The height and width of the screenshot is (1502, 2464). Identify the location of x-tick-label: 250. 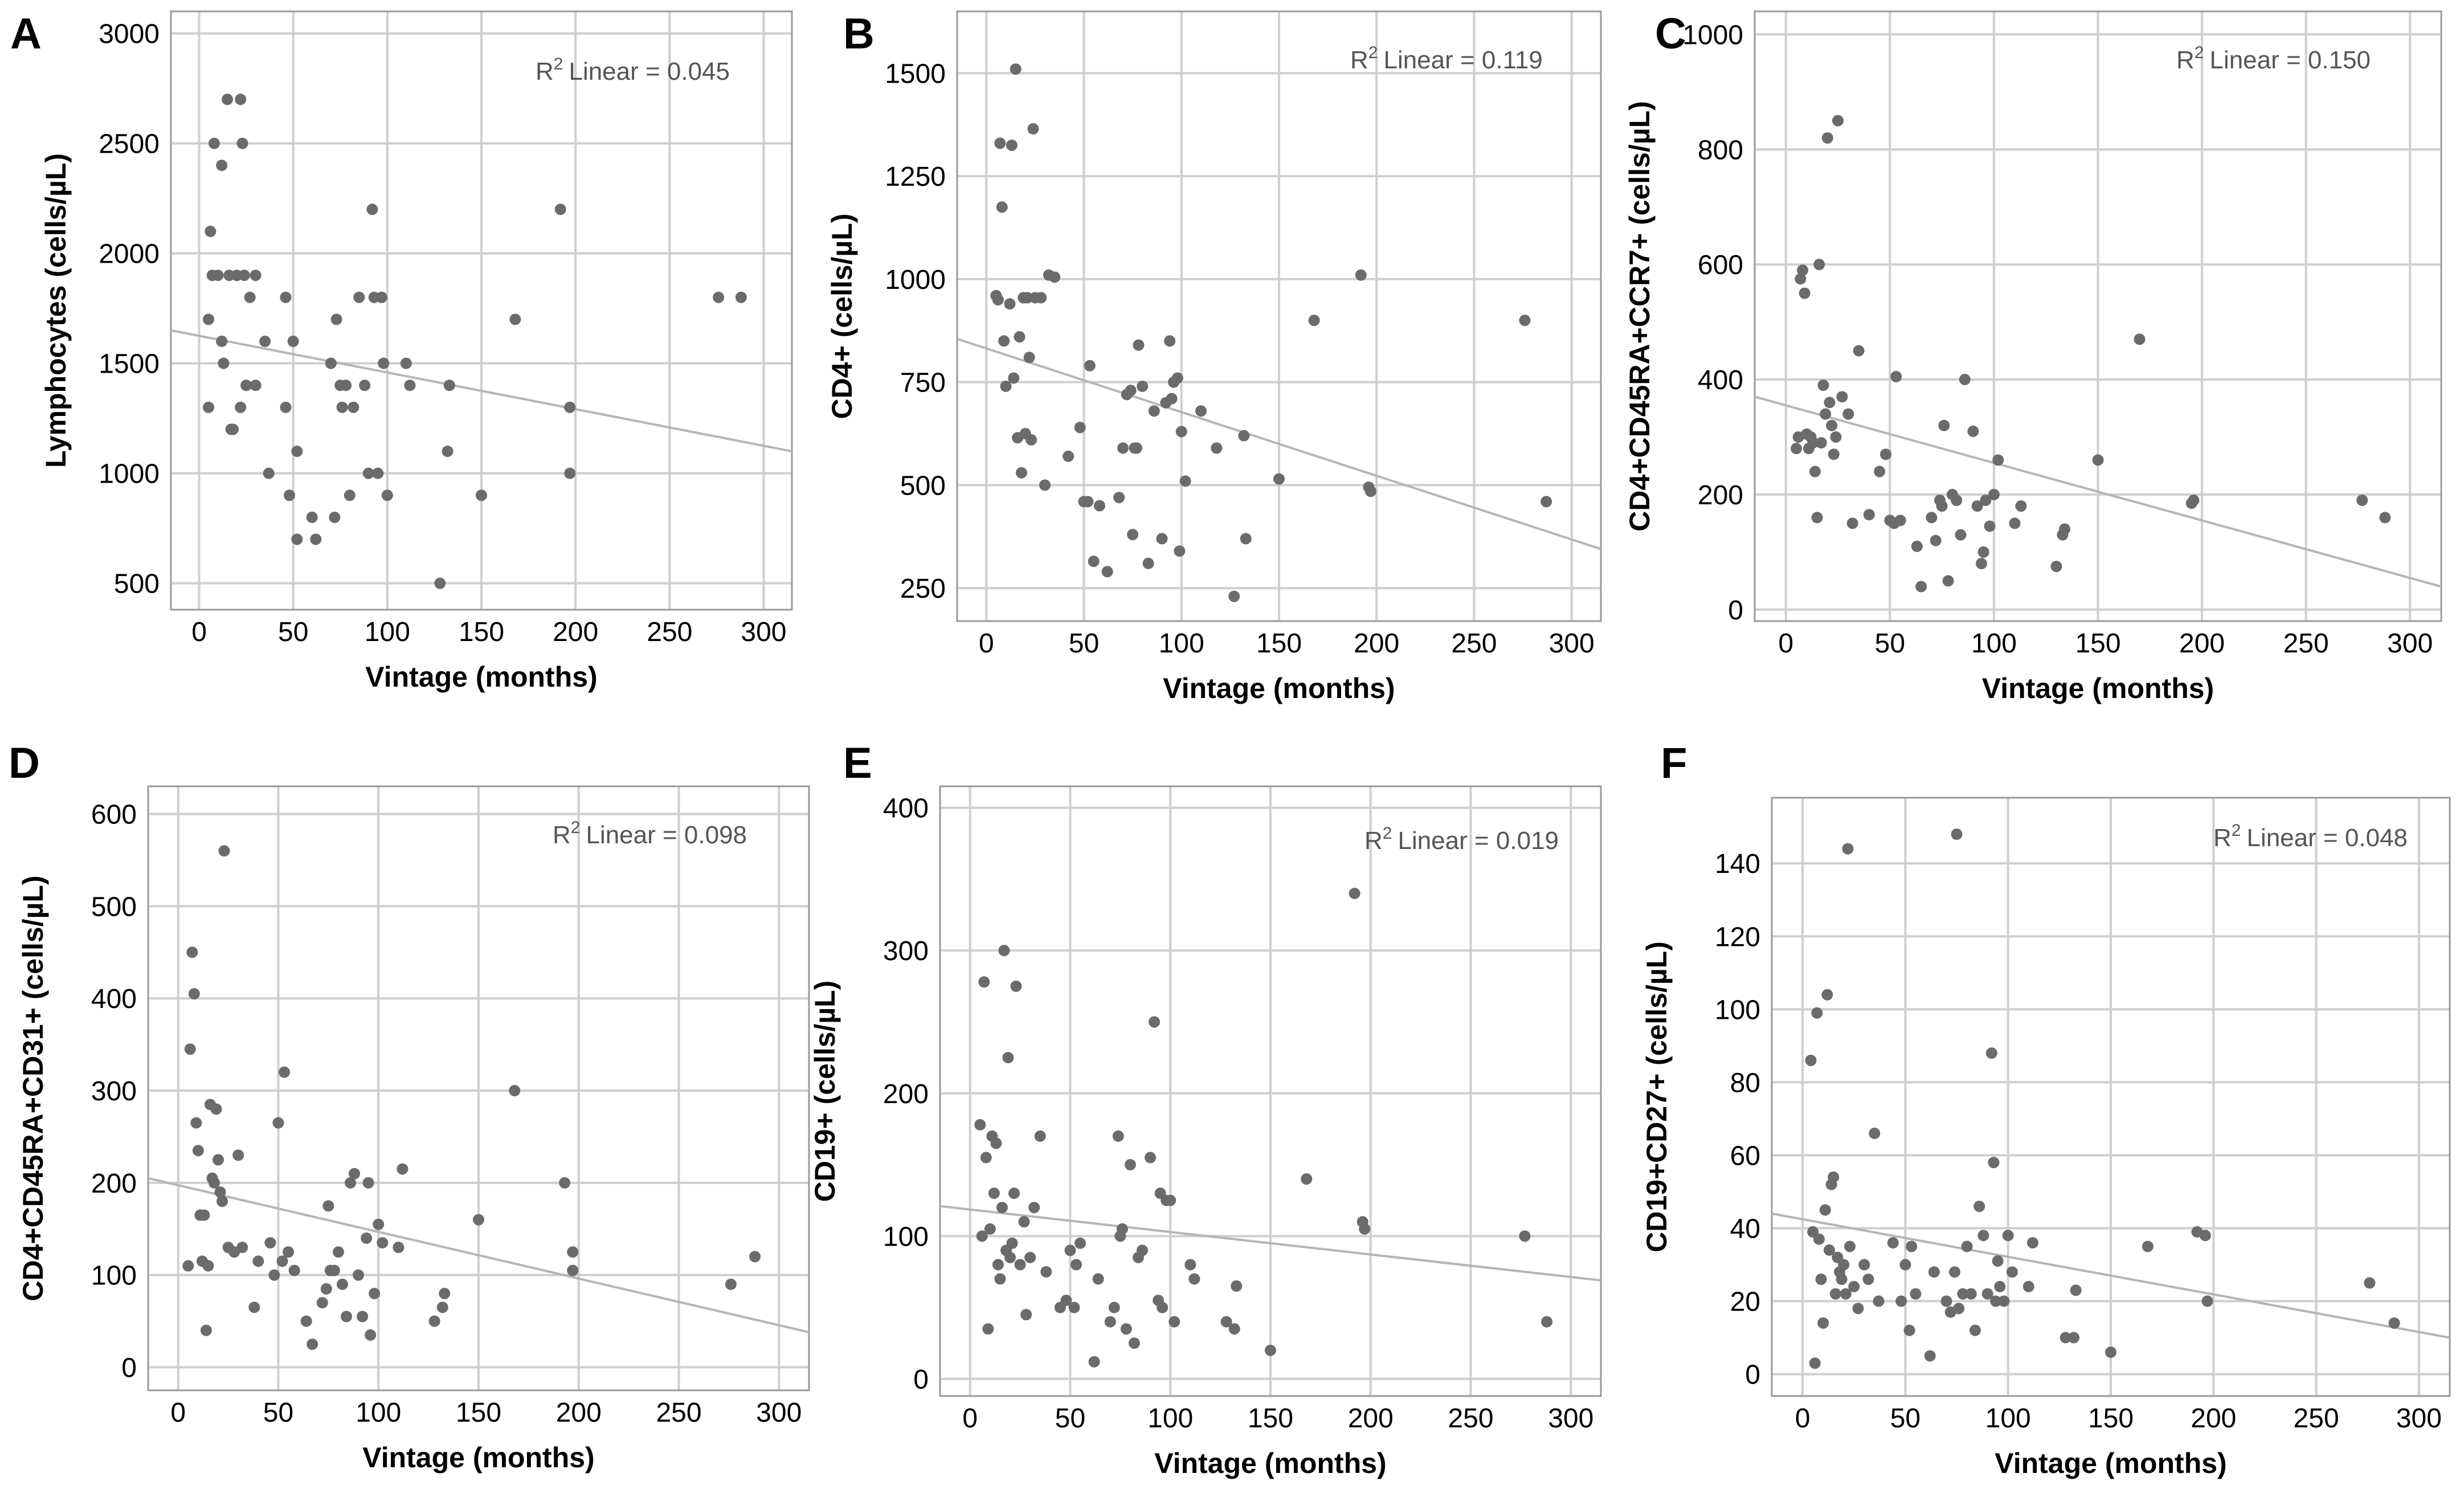
(669, 632).